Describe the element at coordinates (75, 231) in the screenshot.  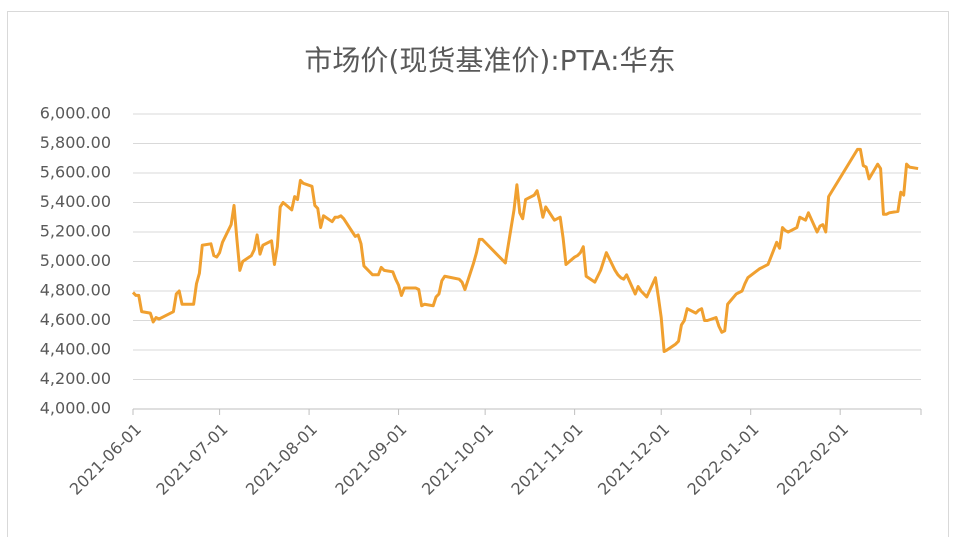
I see `y-tick-label: 5,200.00` at that location.